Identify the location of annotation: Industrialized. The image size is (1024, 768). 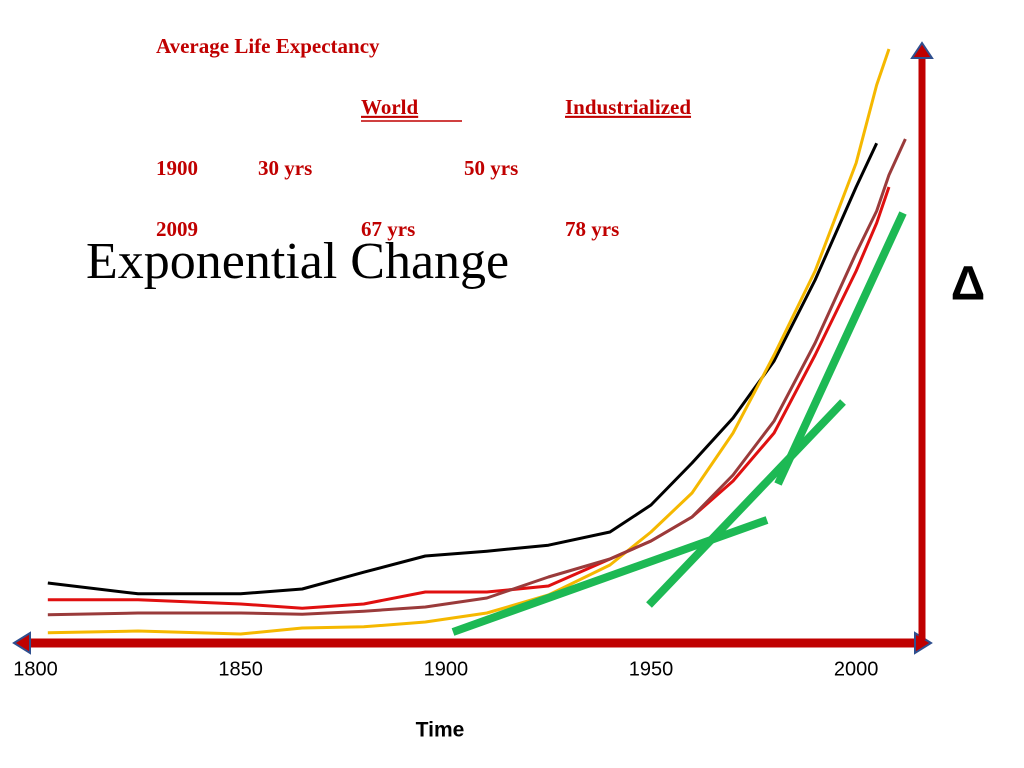
(628, 107).